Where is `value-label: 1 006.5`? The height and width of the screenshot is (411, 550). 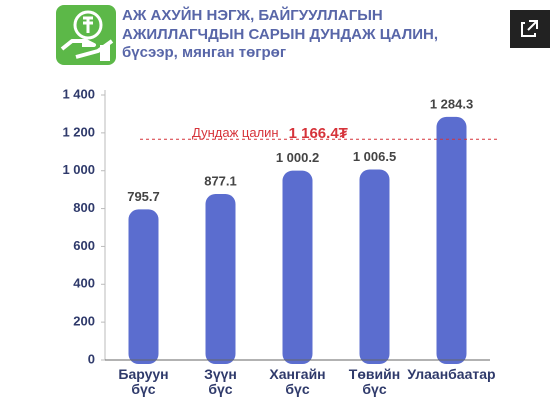
value-label: 1 006.5 is located at coordinates (374, 156).